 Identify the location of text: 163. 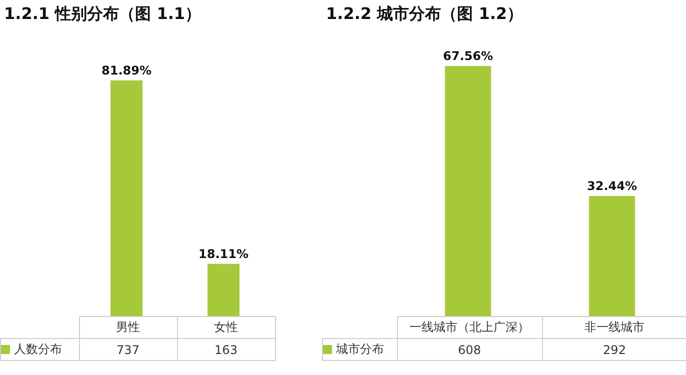
(226, 349).